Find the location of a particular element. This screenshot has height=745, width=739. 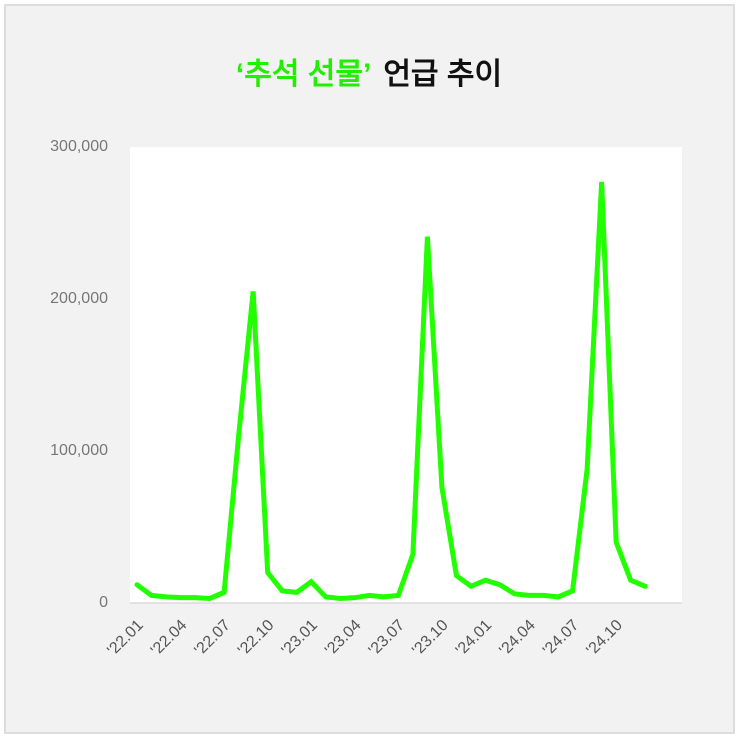

y-tick-label: 200,000 is located at coordinates (79, 298).